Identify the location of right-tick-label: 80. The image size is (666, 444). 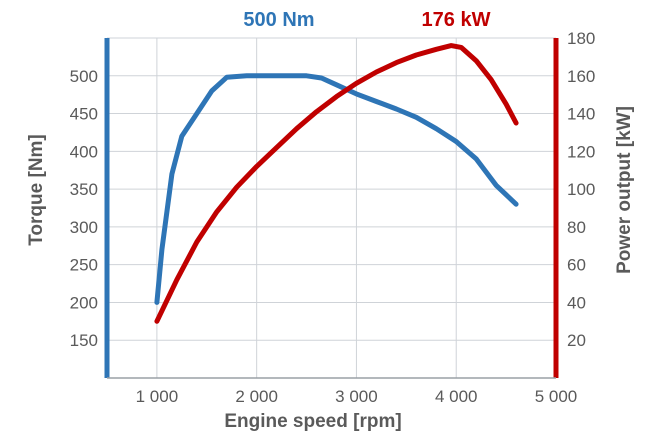
(576, 227).